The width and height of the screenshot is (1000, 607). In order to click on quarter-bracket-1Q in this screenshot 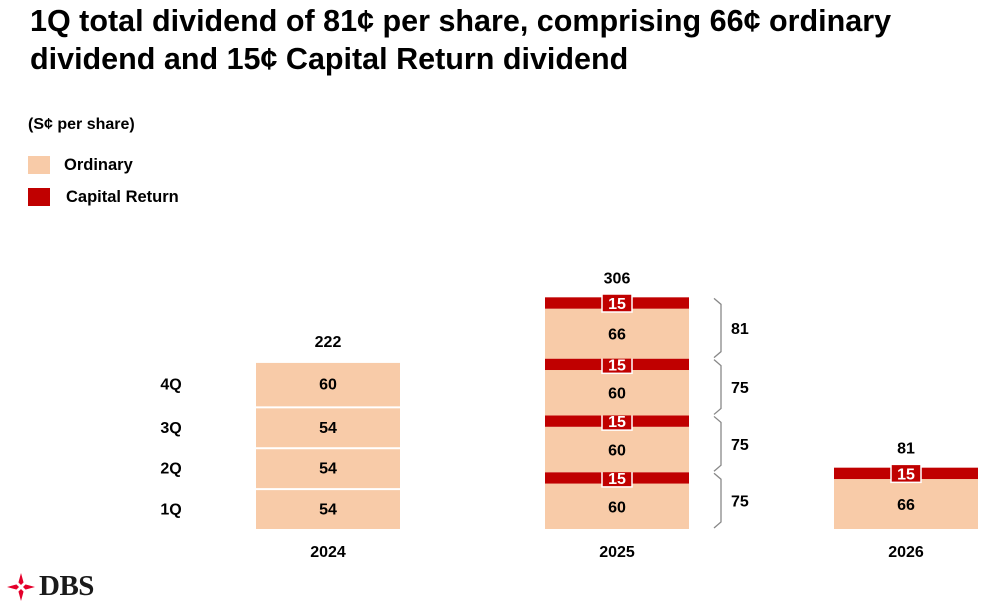, I will do `click(717, 500)`.